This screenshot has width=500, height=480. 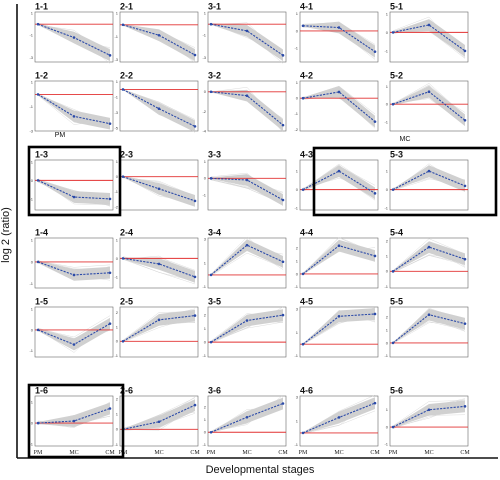 I want to click on stage-tick-MC: MC, so click(x=246, y=453).